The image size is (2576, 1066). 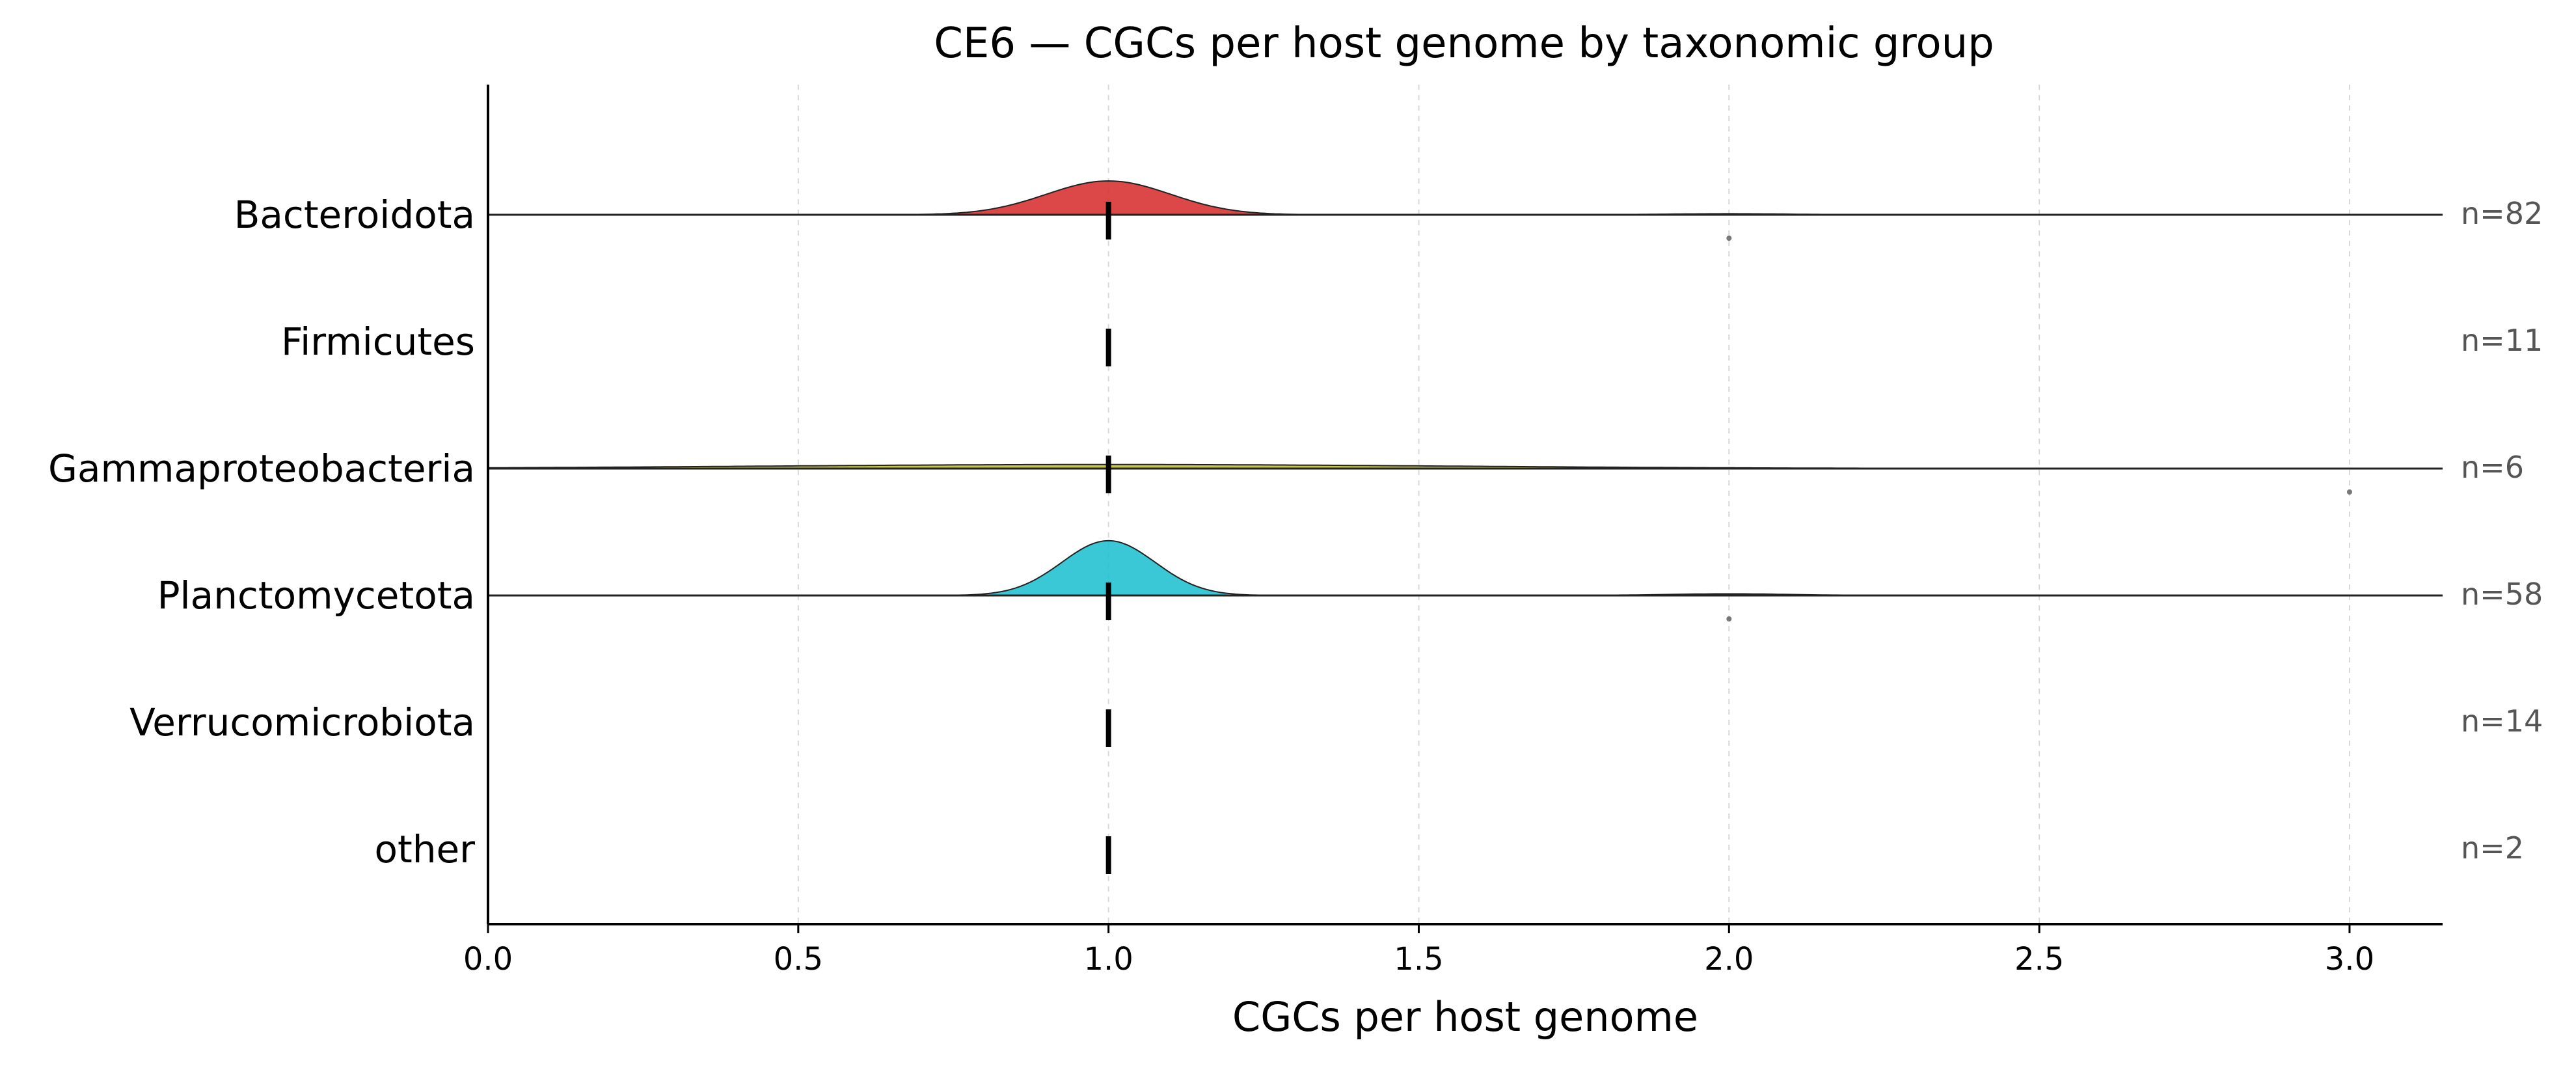 I want to click on count-label: n=2, so click(x=2492, y=848).